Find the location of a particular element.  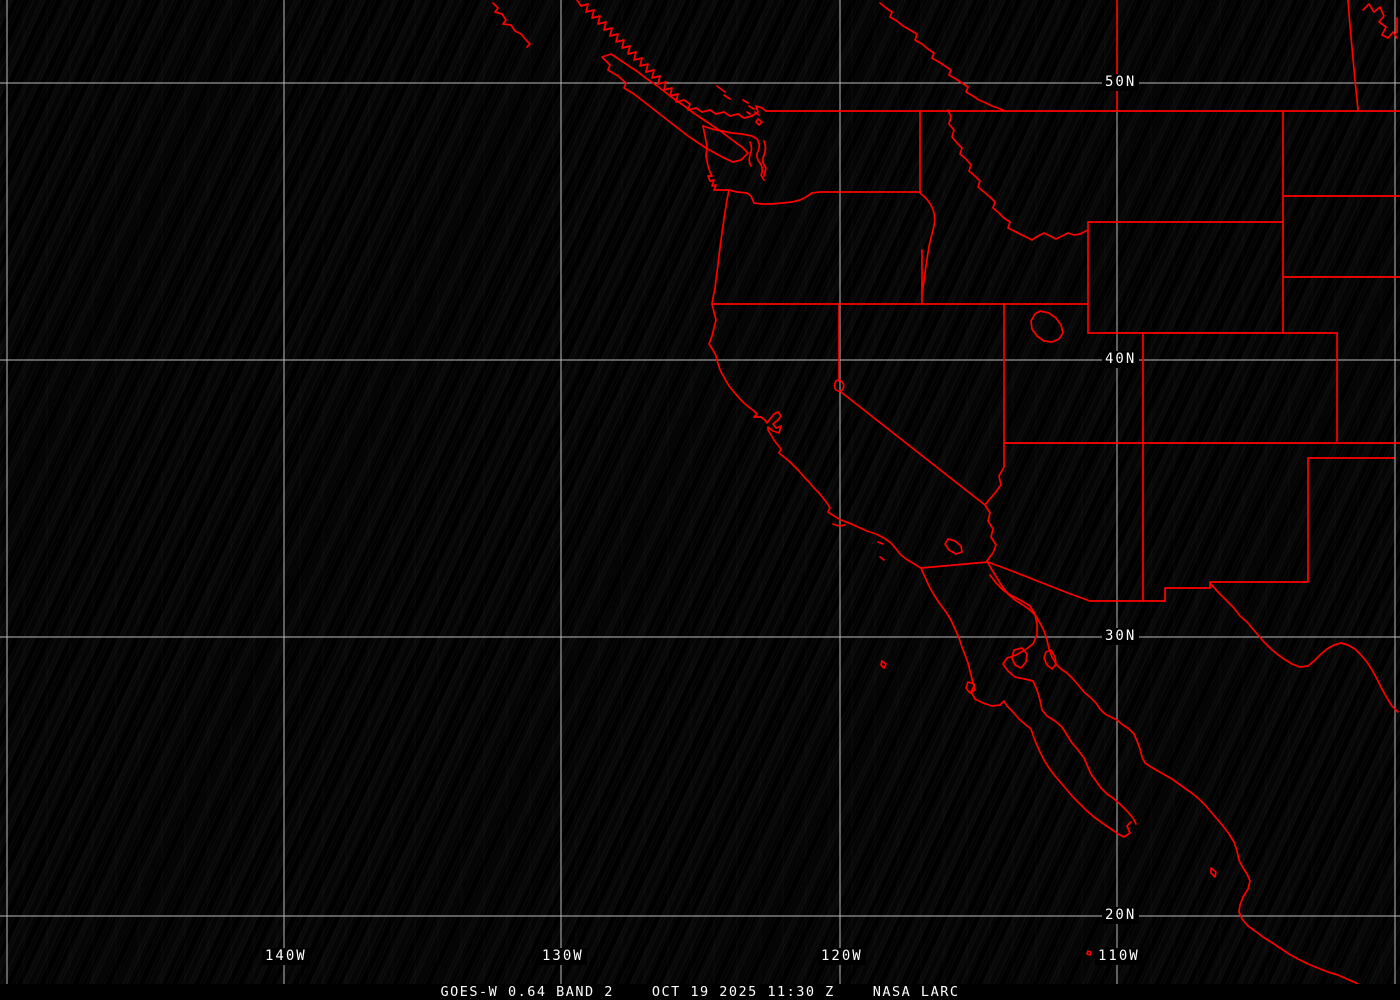

oregon-idaho-border is located at coordinates (927, 248).